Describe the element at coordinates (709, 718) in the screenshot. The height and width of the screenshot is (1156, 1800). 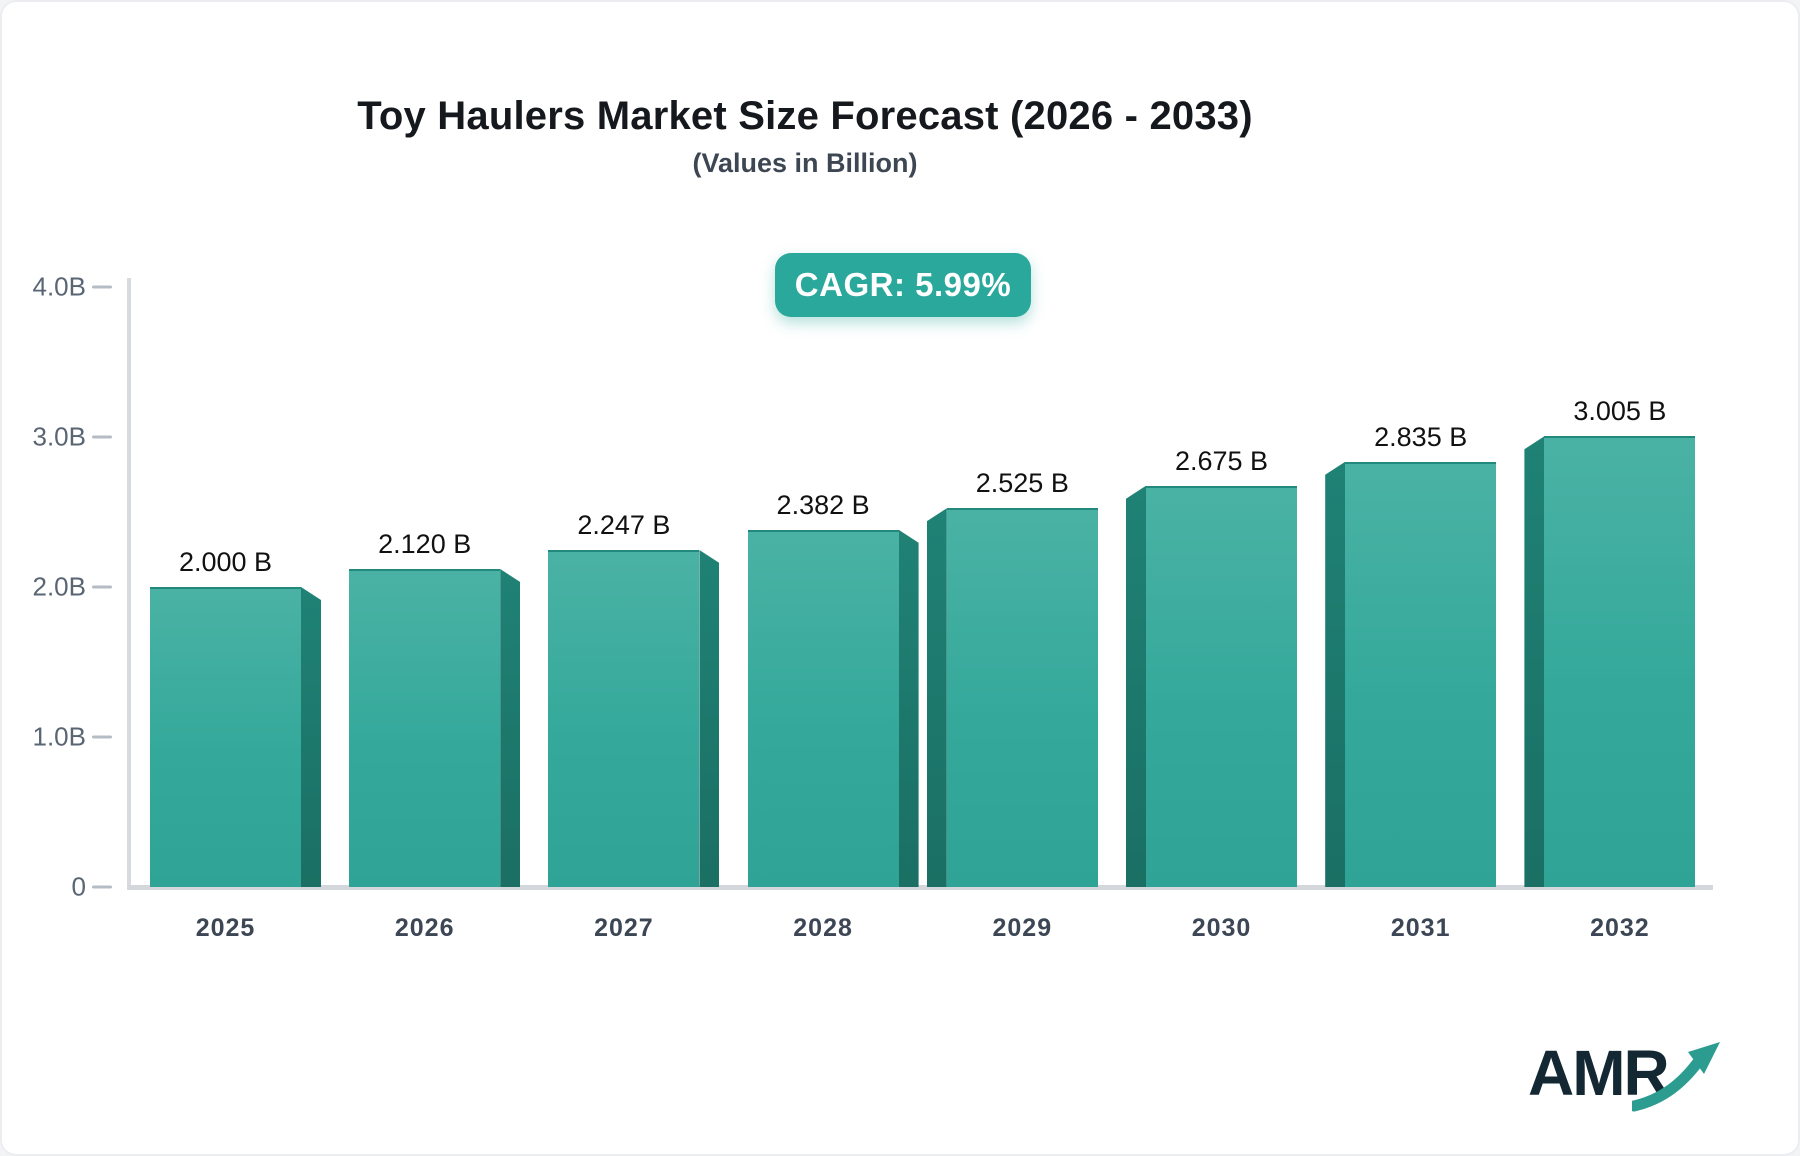
I see `bar-3d-side-2027` at that location.